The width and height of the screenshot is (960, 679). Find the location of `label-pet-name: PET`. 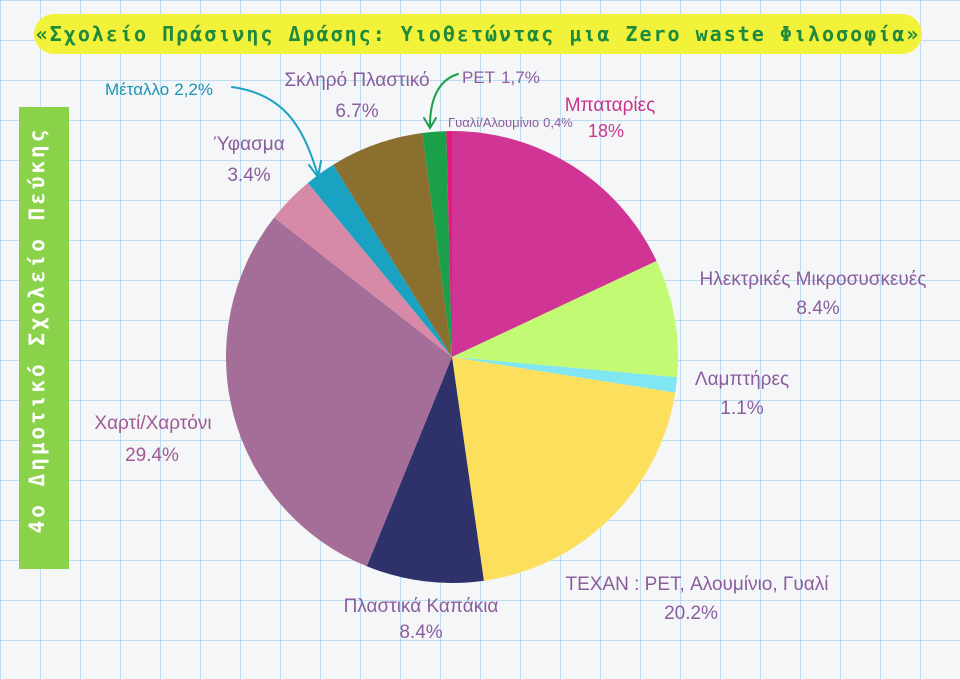

label-pet-name: PET is located at coordinates (478, 77).